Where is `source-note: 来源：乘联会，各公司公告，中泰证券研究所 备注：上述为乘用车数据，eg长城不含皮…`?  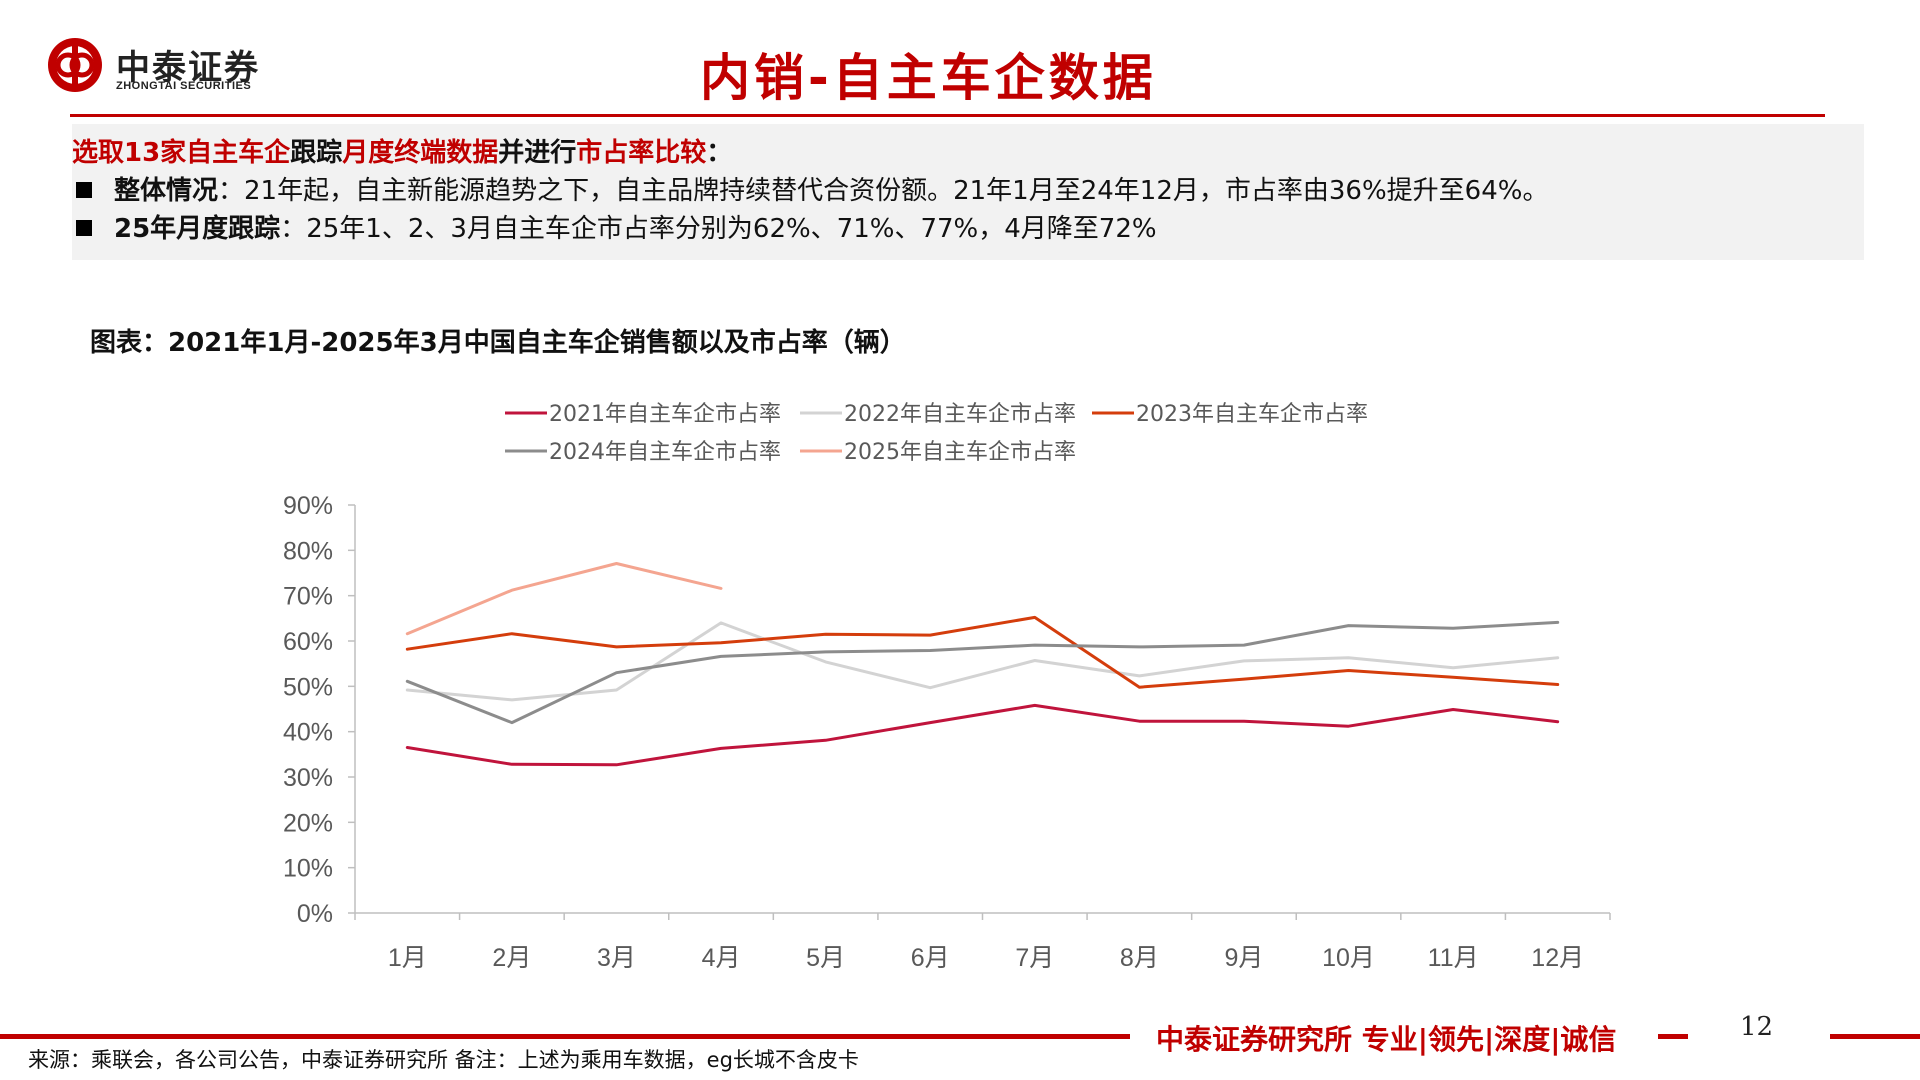
source-note: 来源：乘联会，各公司公告，中泰证券研究所 备注：上述为乘用车数据，eg长城不含皮… is located at coordinates (443, 1060).